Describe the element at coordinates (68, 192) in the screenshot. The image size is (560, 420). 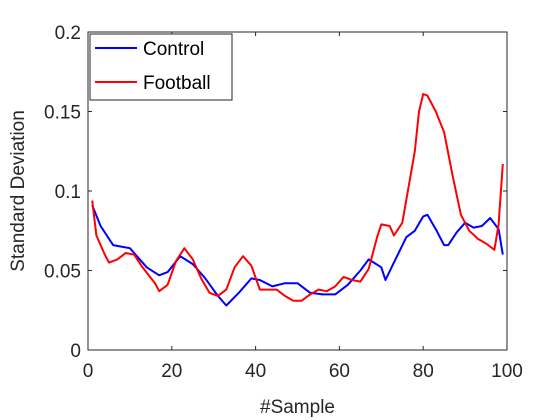
I see `y-tick-label: 0.1` at that location.